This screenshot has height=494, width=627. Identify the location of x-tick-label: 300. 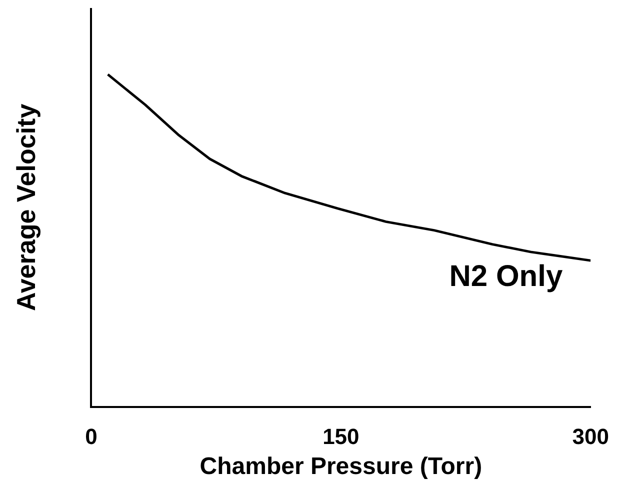
(591, 437).